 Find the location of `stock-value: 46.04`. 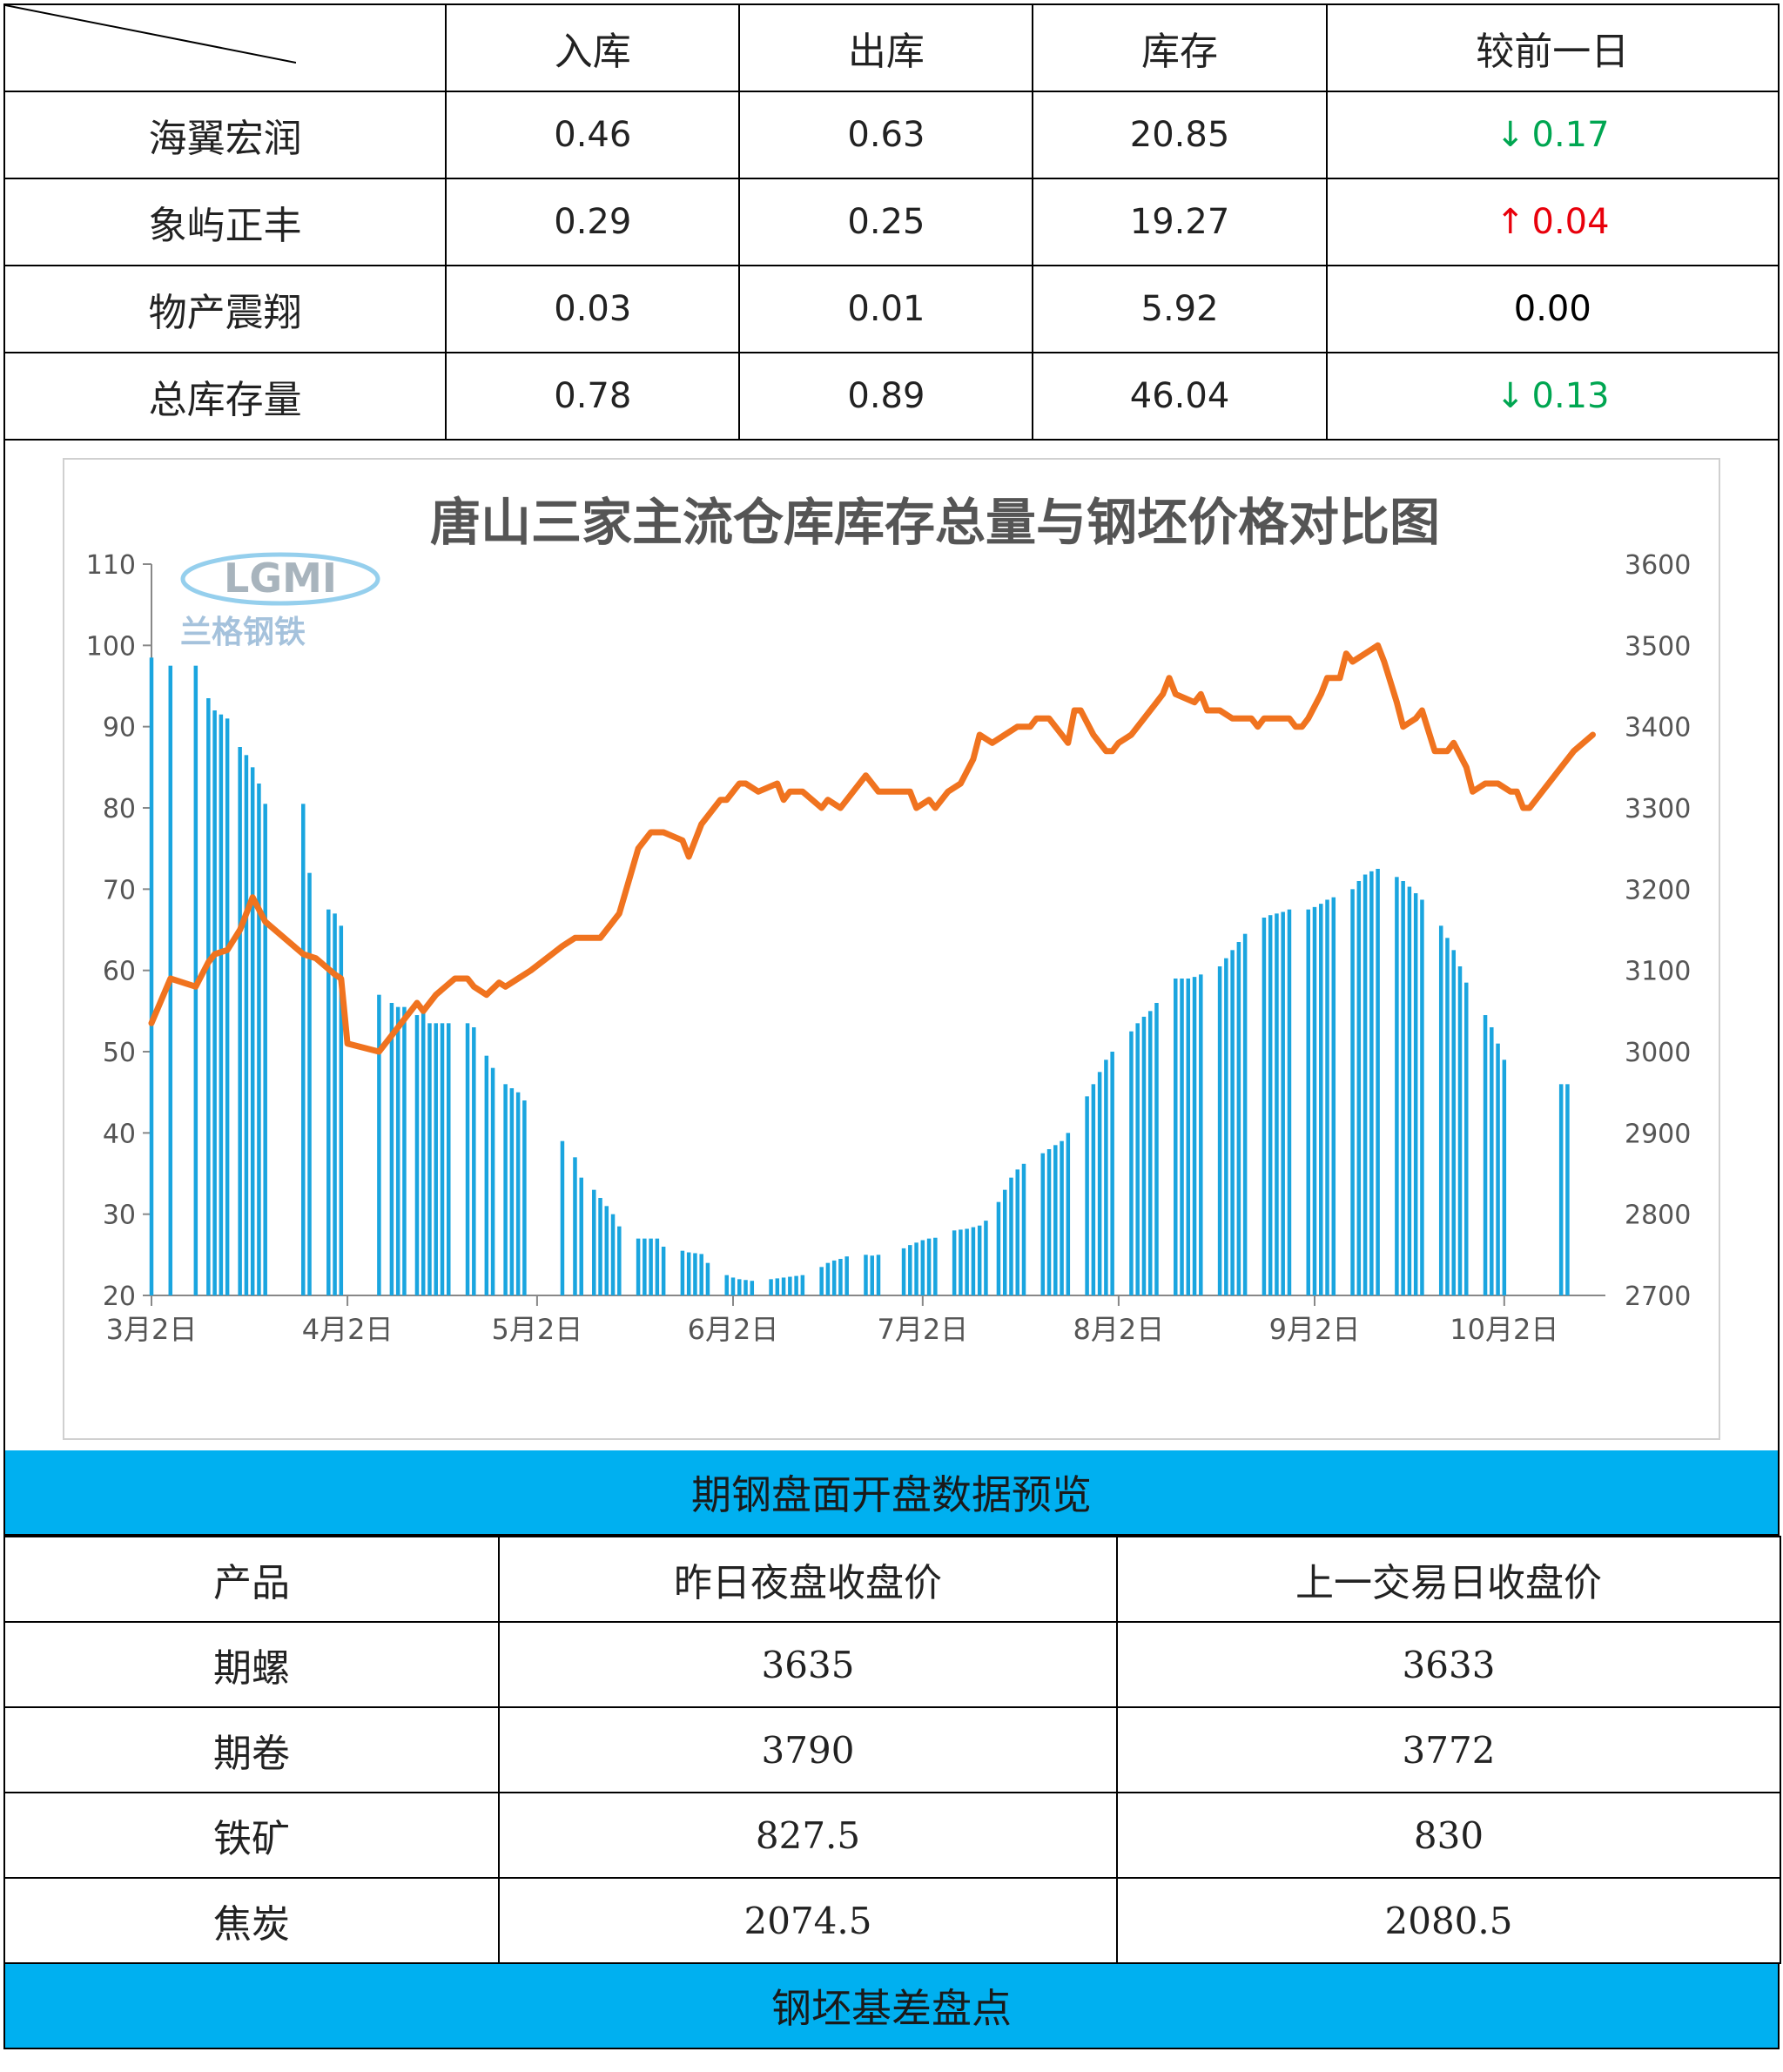

stock-value: 46.04 is located at coordinates (1180, 397).